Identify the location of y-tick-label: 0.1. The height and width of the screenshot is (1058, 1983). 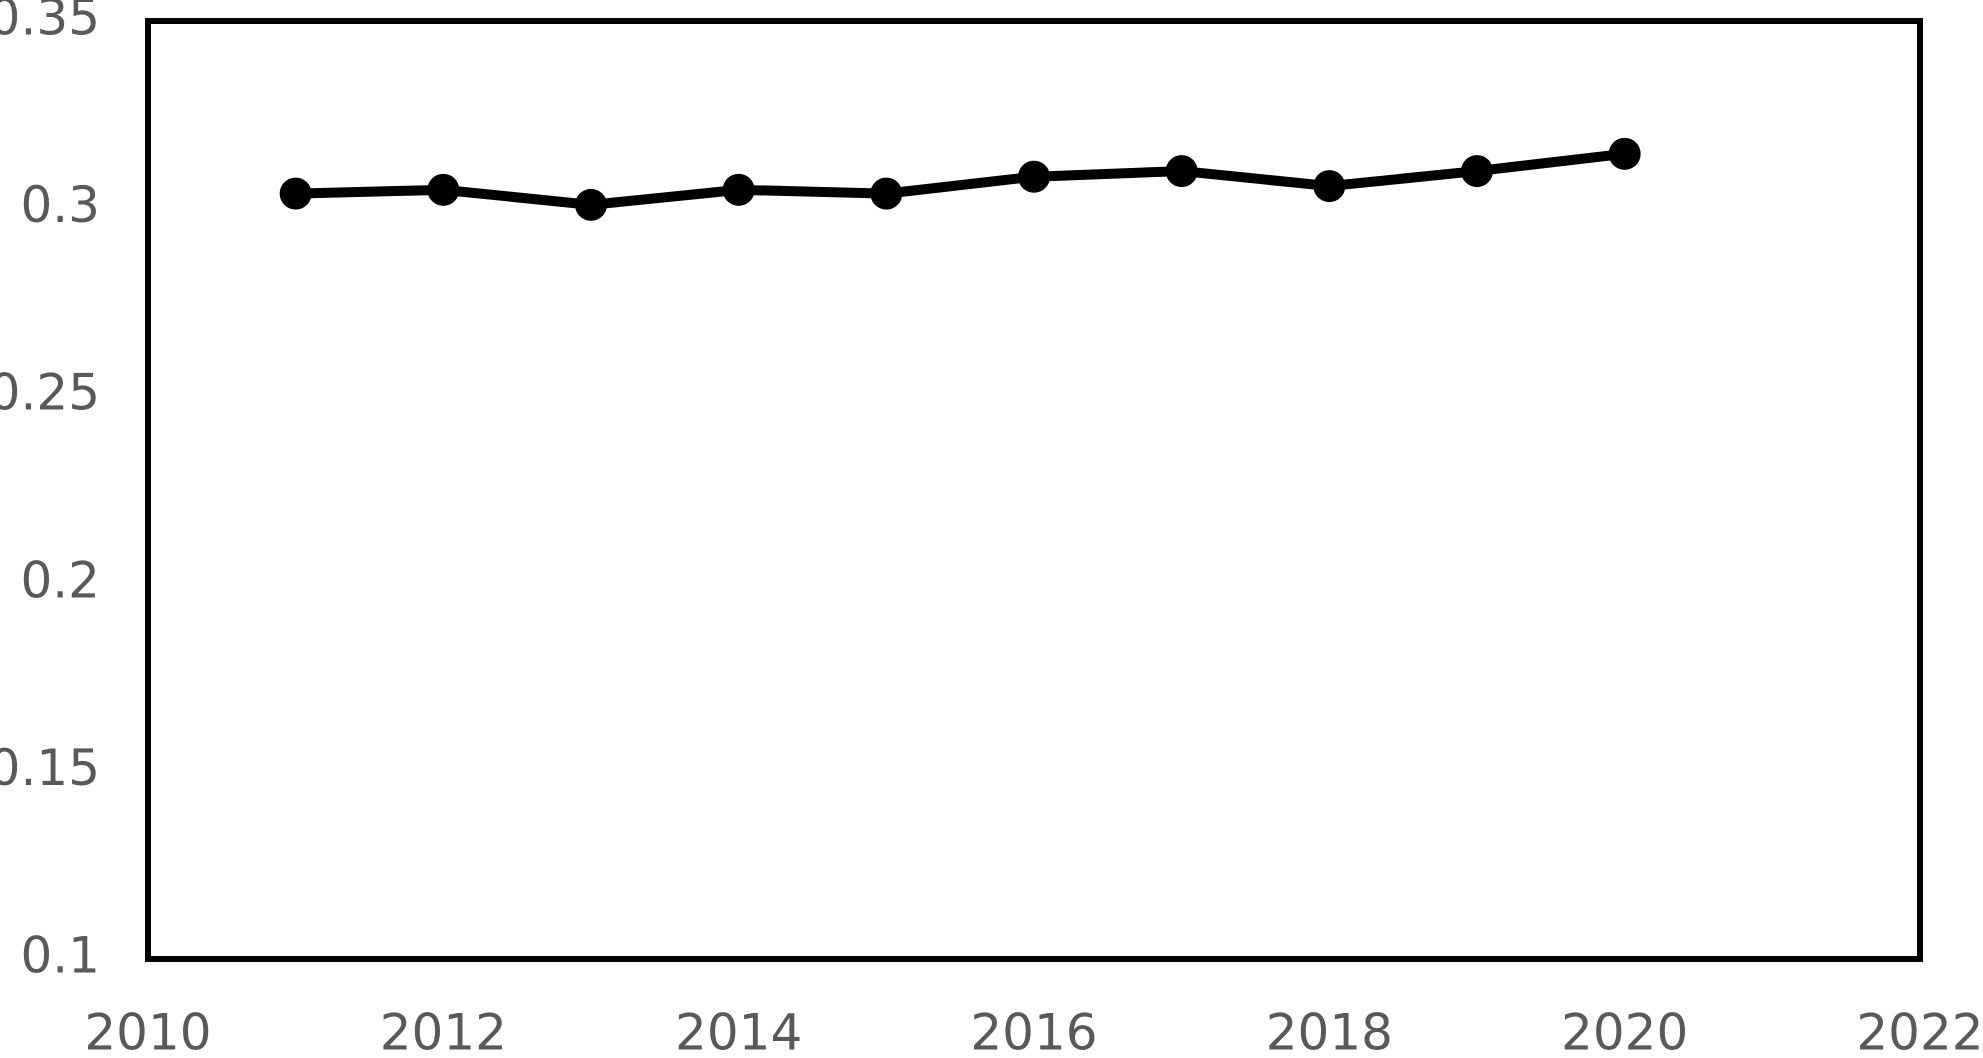
(60, 956).